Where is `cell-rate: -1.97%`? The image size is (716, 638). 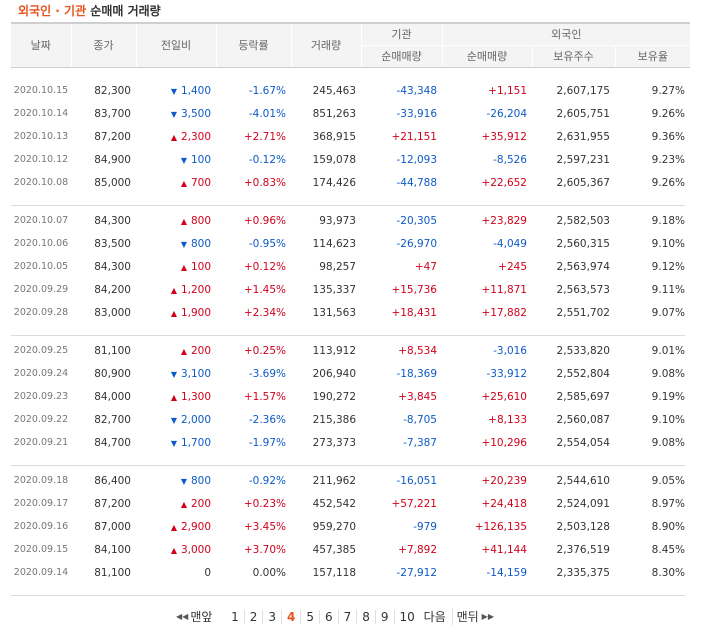
cell-rate: -1.97% is located at coordinates (267, 442).